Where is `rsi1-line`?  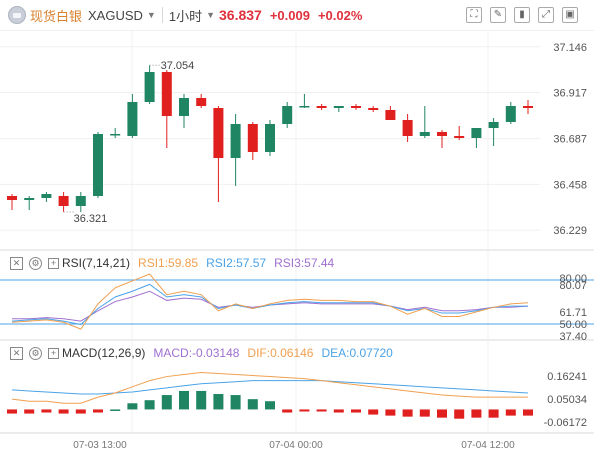
rsi1-line is located at coordinates (270, 301).